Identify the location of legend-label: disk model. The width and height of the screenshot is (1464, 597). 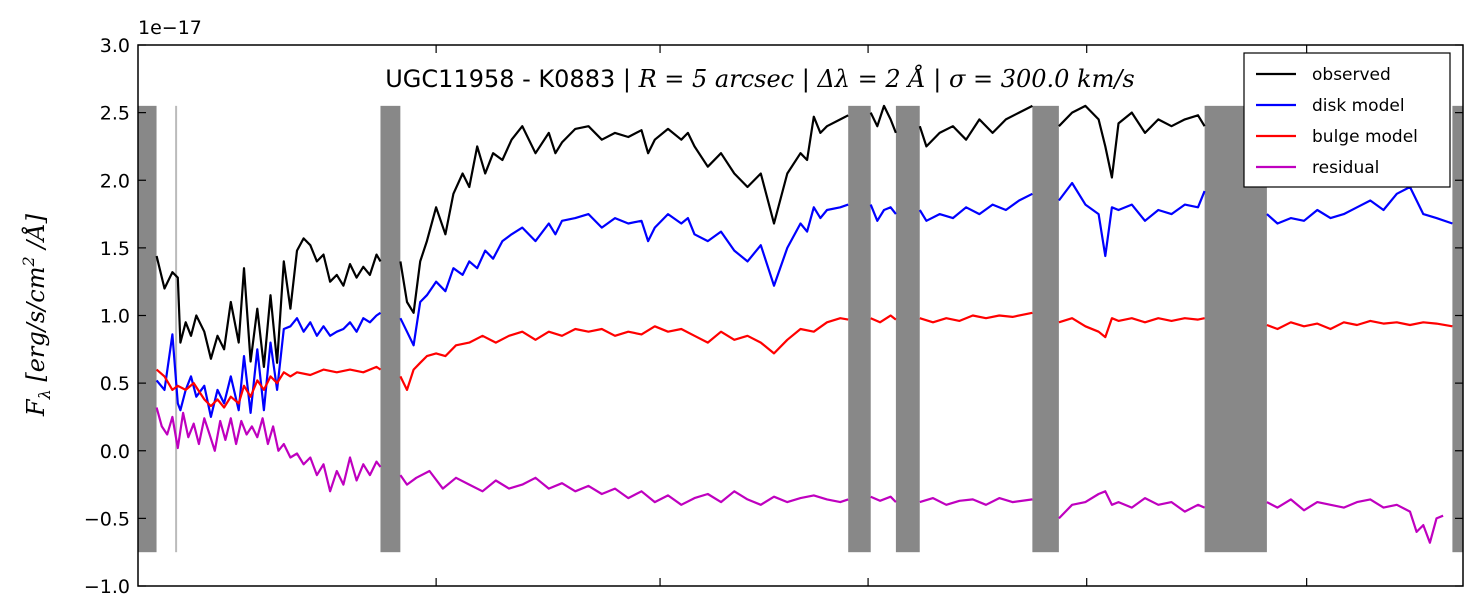
(1358, 106).